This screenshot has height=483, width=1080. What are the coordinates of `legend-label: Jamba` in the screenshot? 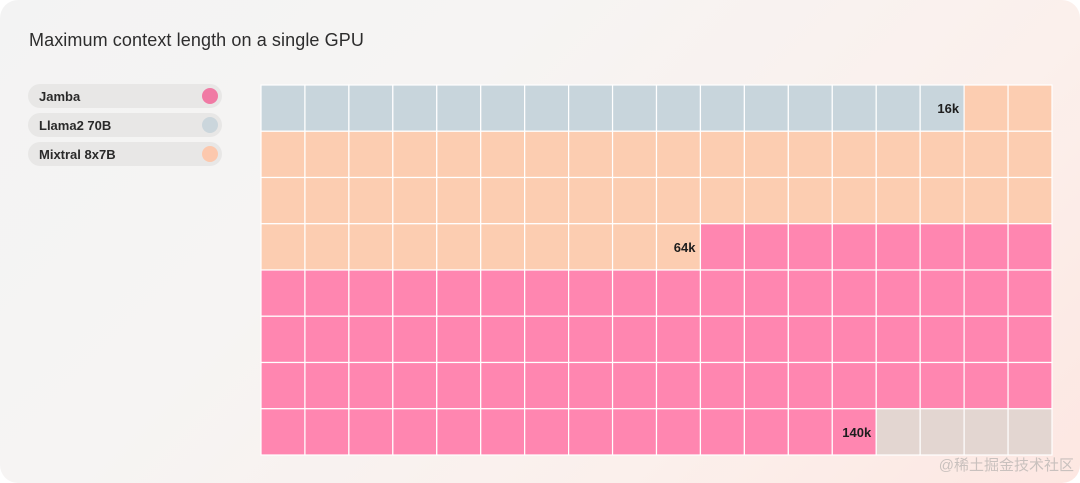 It's located at (60, 96).